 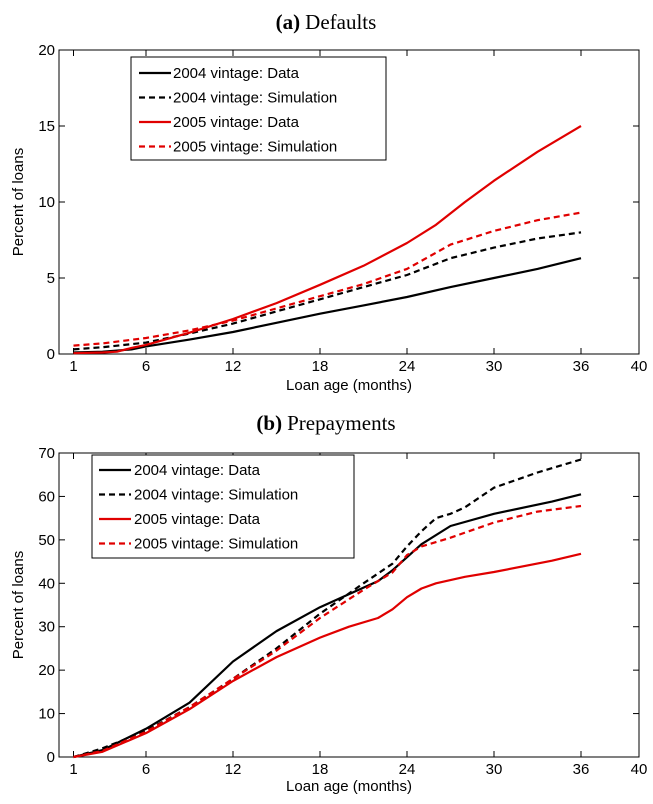 What do you see at coordinates (51, 278) in the screenshot?
I see `y-tick-label: 5` at bounding box center [51, 278].